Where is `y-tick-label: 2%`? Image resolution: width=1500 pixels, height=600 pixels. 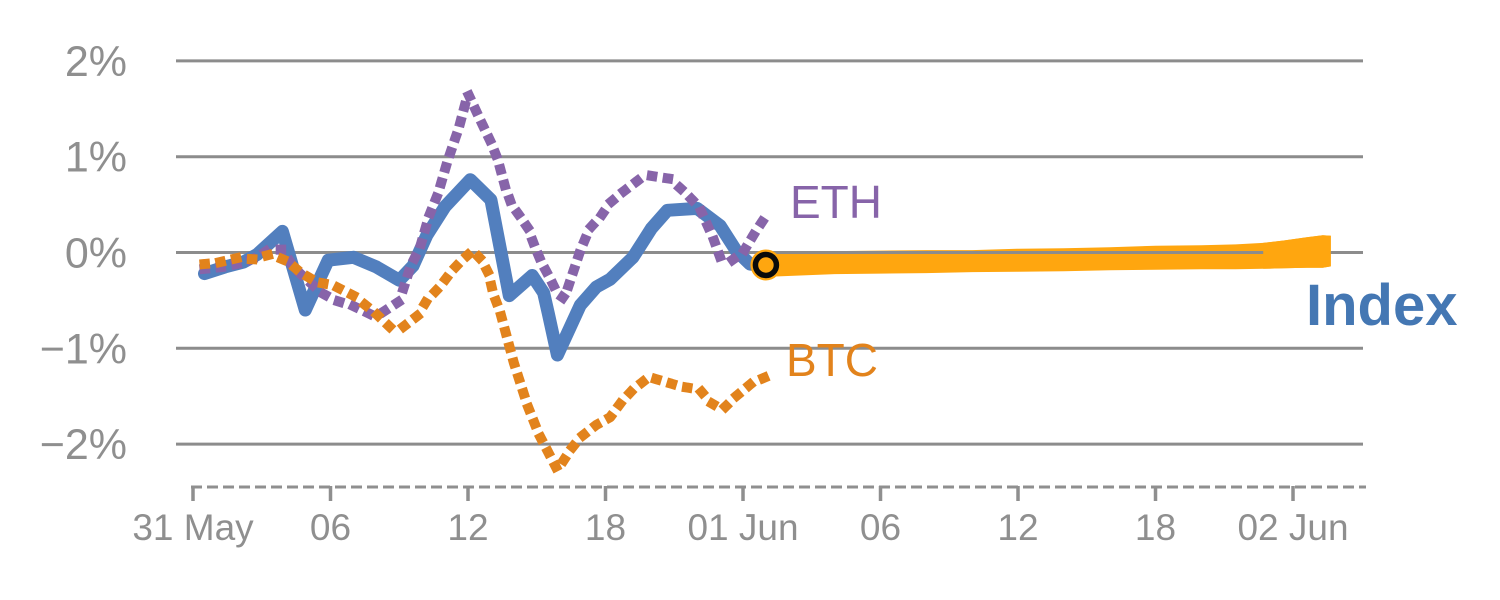 y-tick-label: 2% is located at coordinates (96, 62).